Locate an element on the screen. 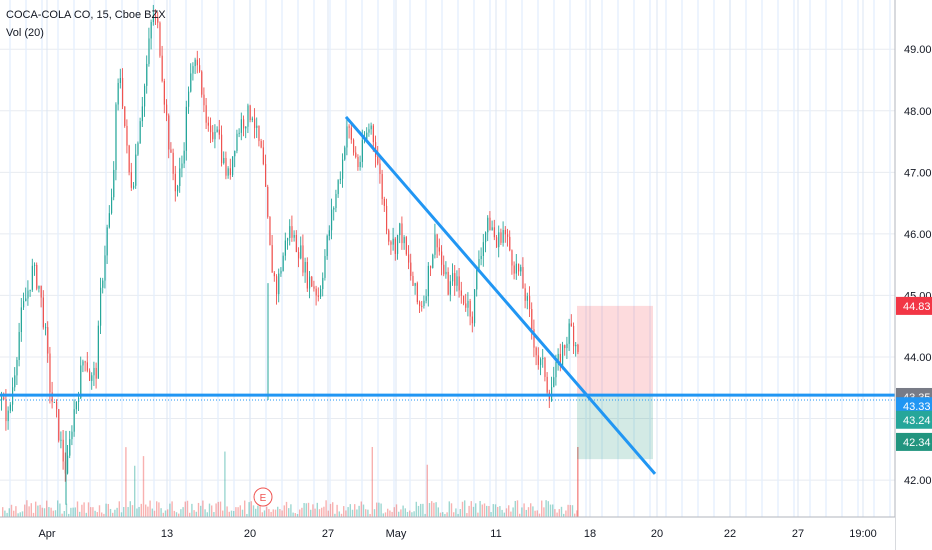  price-tag is located at coordinates (914, 406).